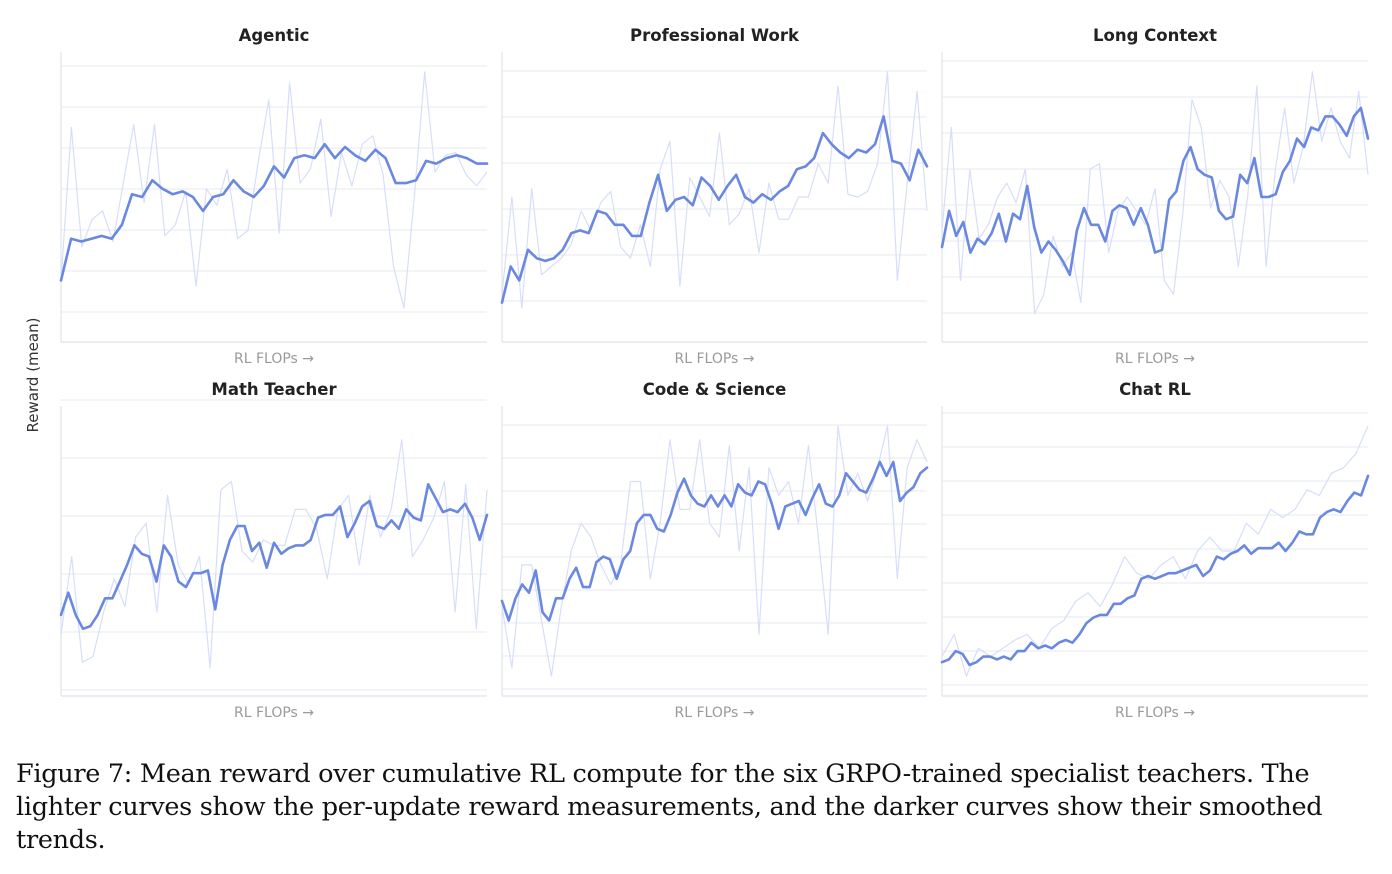 The image size is (1392, 874). I want to click on panel-title: Agentic, so click(274, 35).